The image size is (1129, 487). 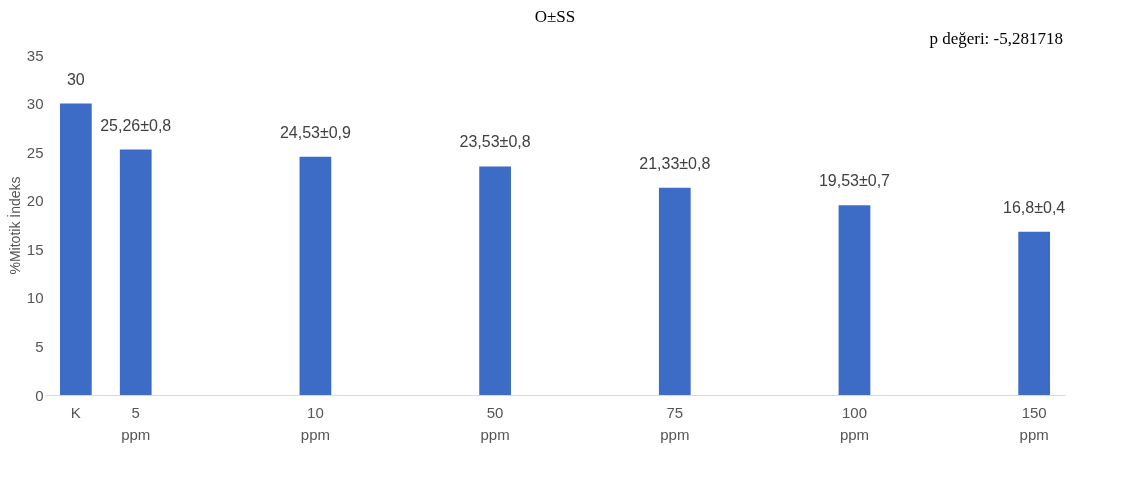 I want to click on x-tick-label: K, so click(x=75, y=412).